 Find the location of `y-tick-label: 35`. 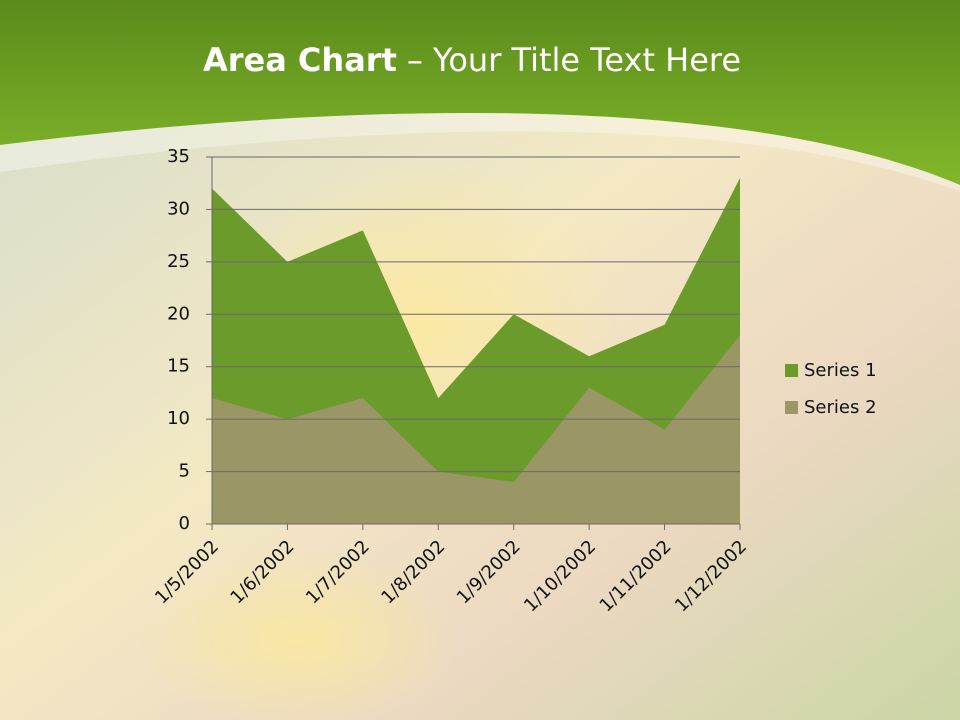

y-tick-label: 35 is located at coordinates (178, 156).